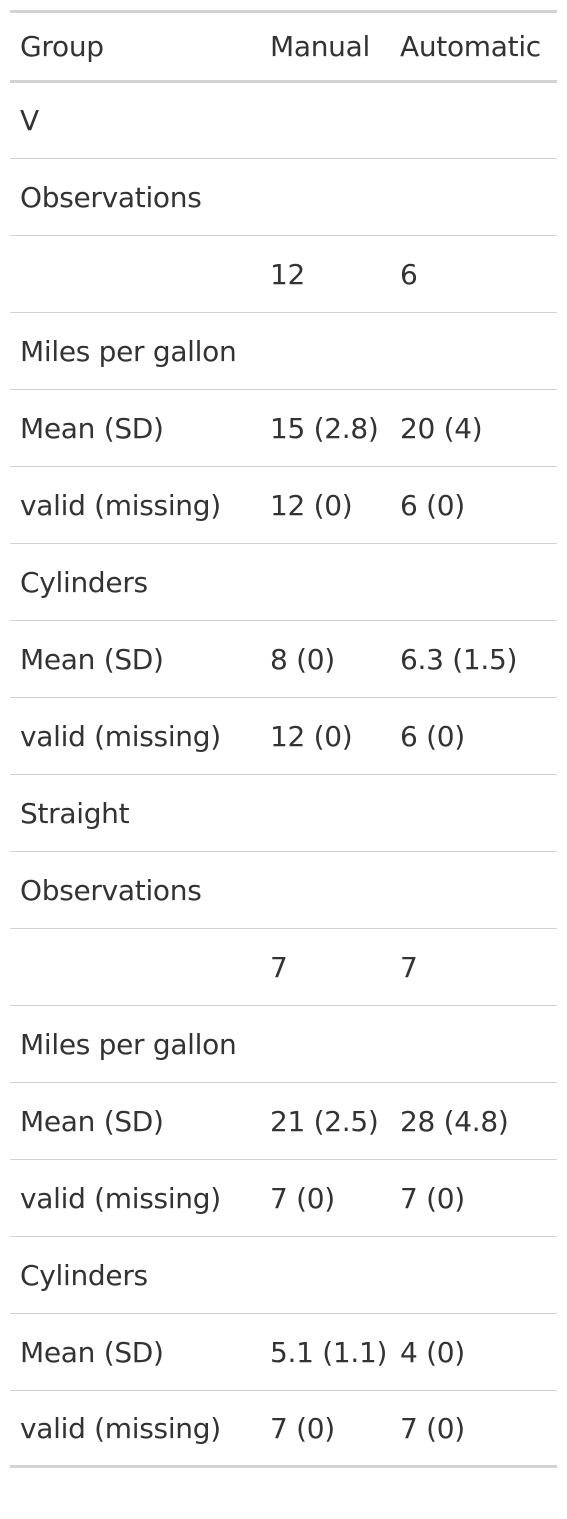  What do you see at coordinates (325, 1352) in the screenshot?
I see `manual-cell: 5.1 (1.1)` at bounding box center [325, 1352].